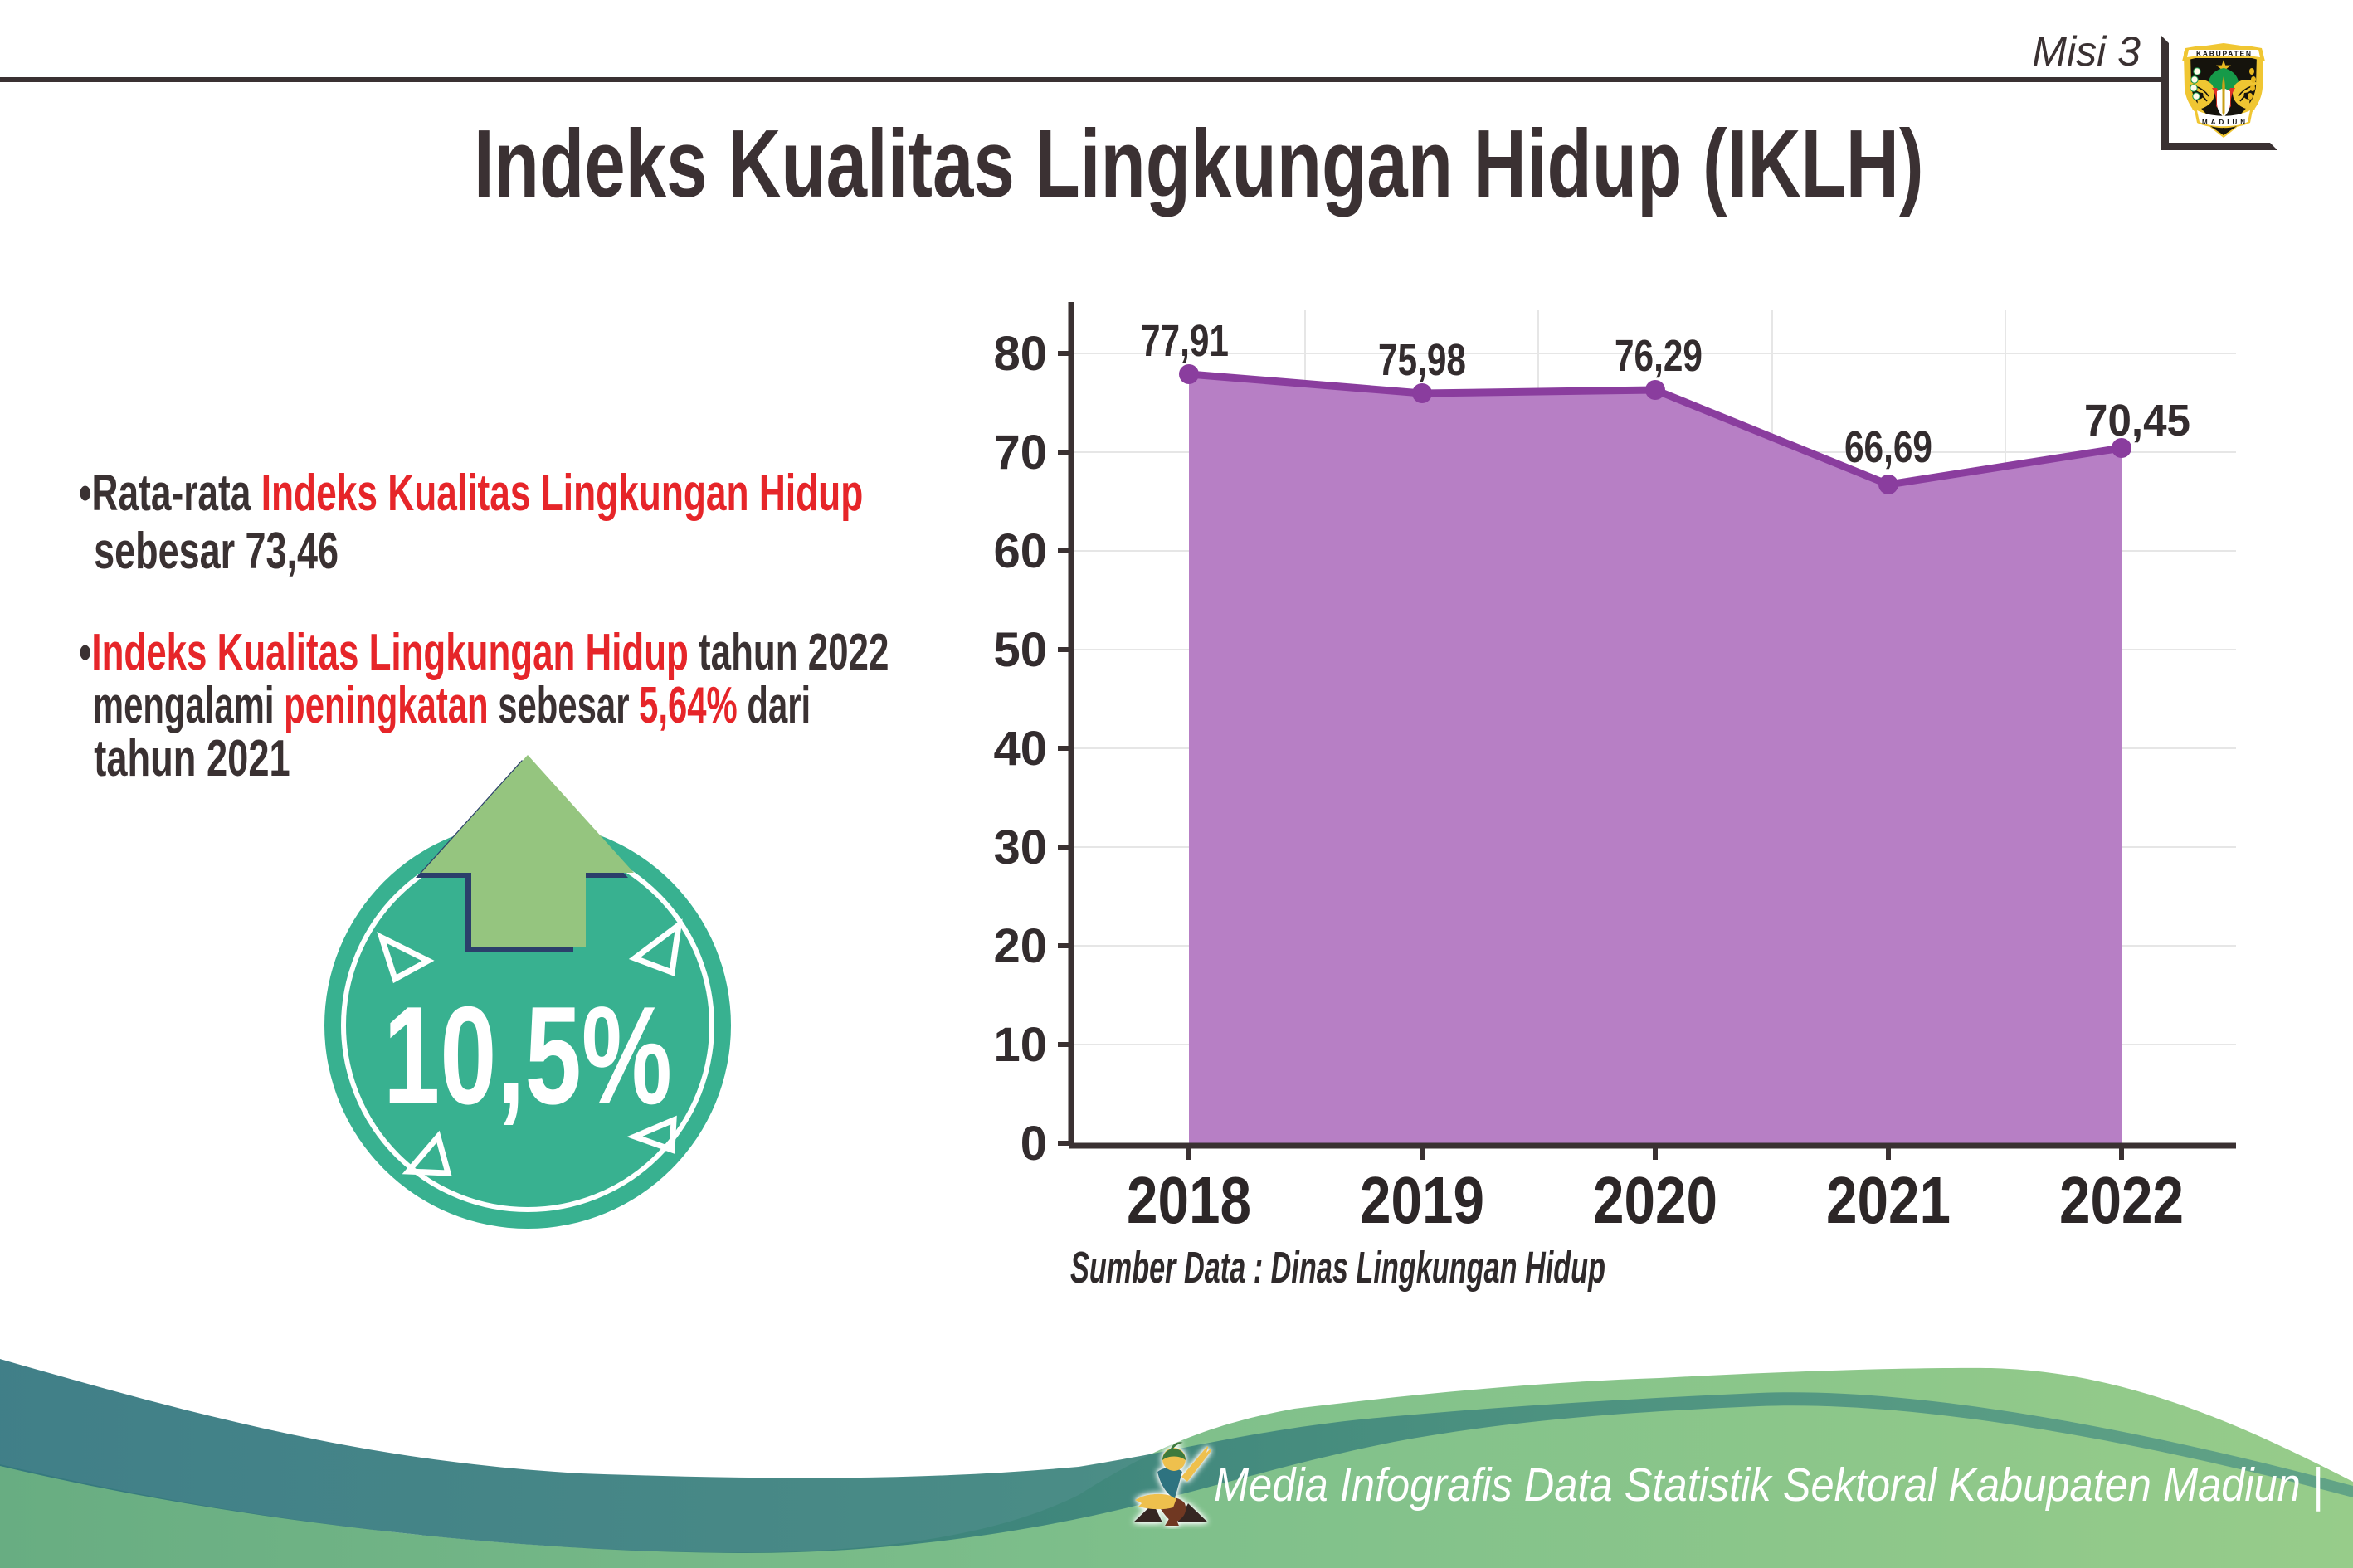  I want to click on svg-text: 70,45, so click(2137, 421).